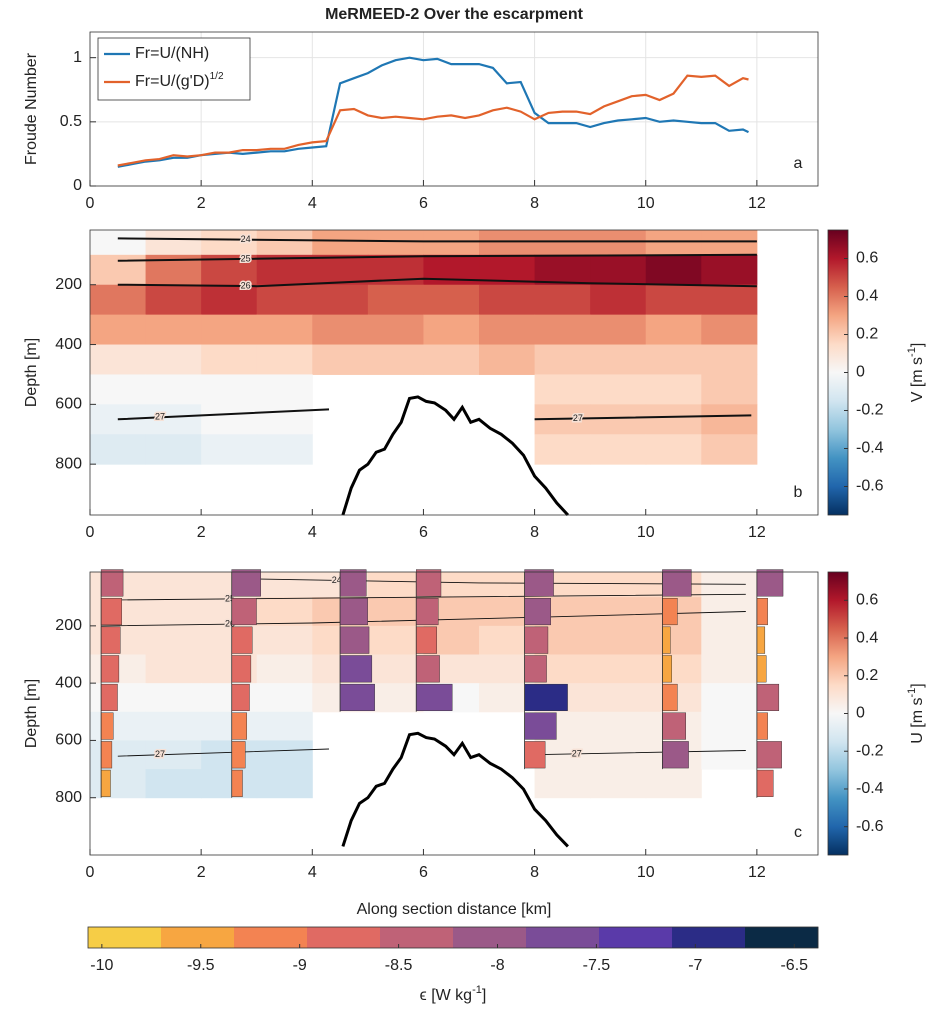 This screenshot has height=1011, width=934. Describe the element at coordinates (757, 532) in the screenshot. I see `x-tick-label: 12` at that location.